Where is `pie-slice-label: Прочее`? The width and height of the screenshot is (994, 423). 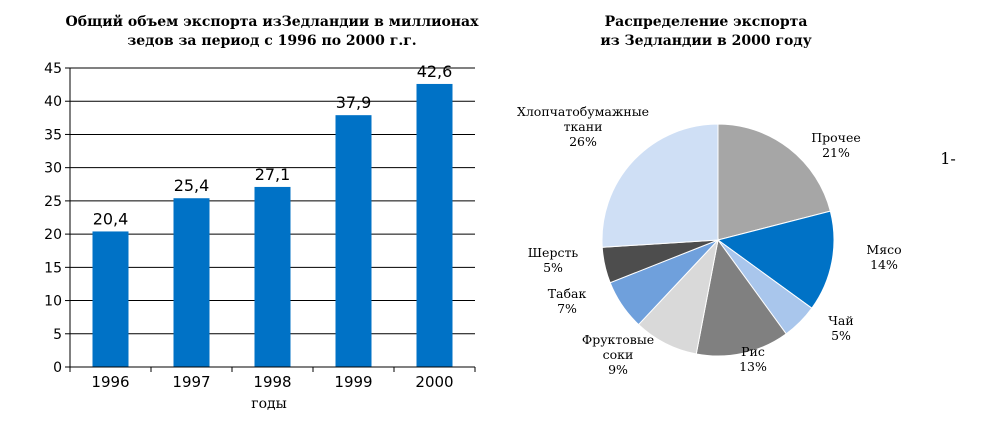
pie-slice-label: Прочее is located at coordinates (836, 137).